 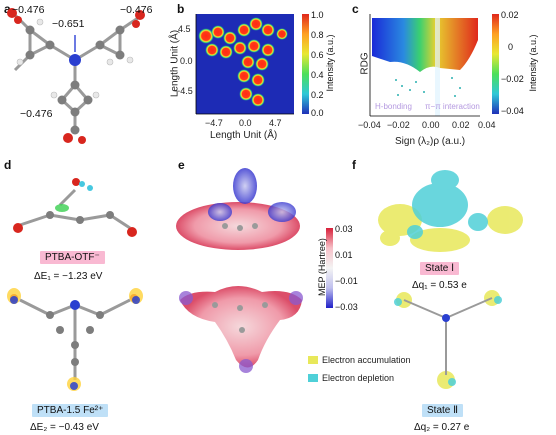 I want to click on state-1-label: State Ⅰ, so click(x=440, y=268).